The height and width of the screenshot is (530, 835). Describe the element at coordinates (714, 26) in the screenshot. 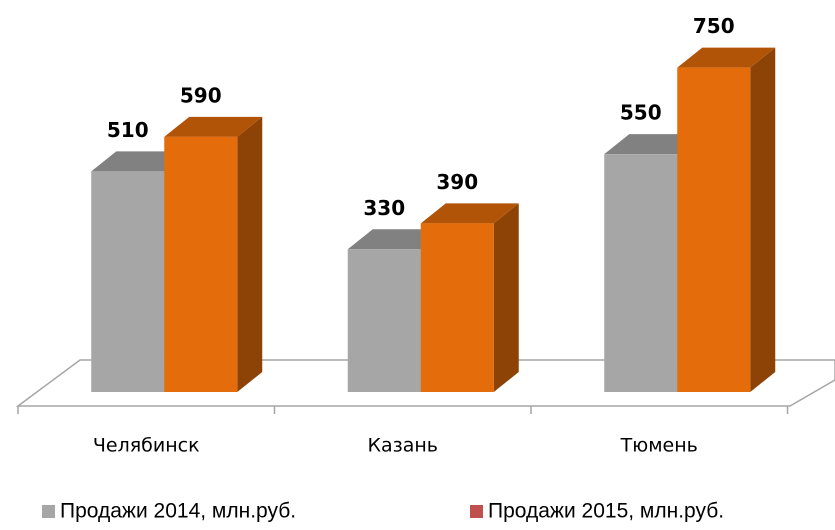

I see `data-label: 750` at that location.